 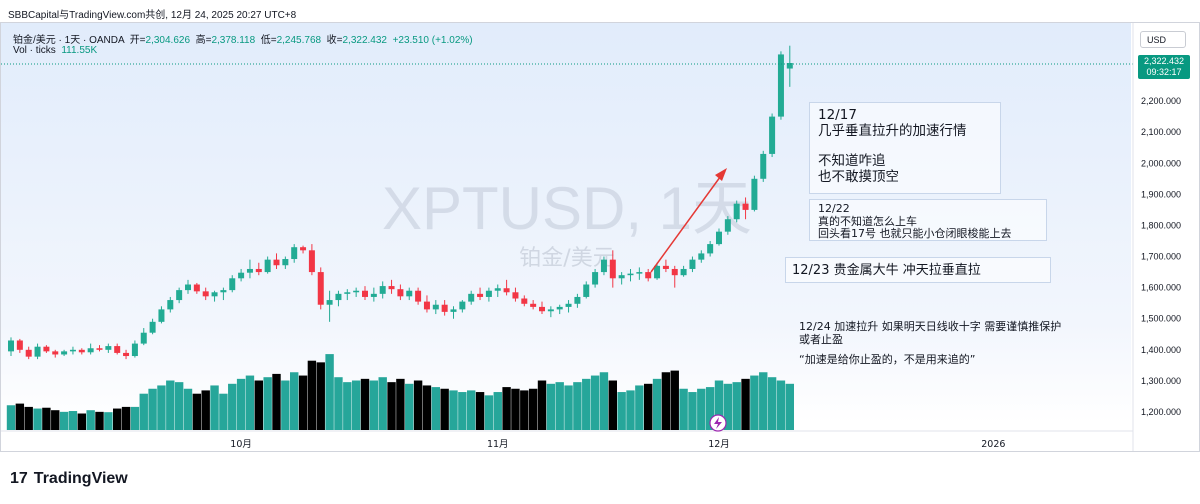 I want to click on lightning-icon, so click(x=718, y=423).